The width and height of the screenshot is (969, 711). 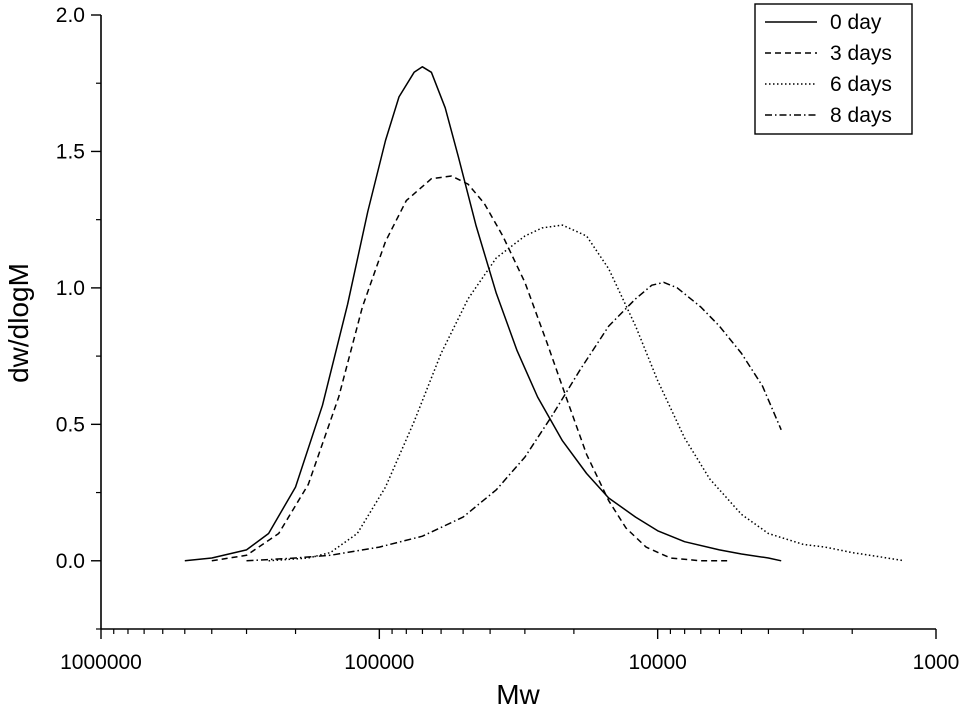 I want to click on y-tick-label: 0.0, so click(x=70, y=561).